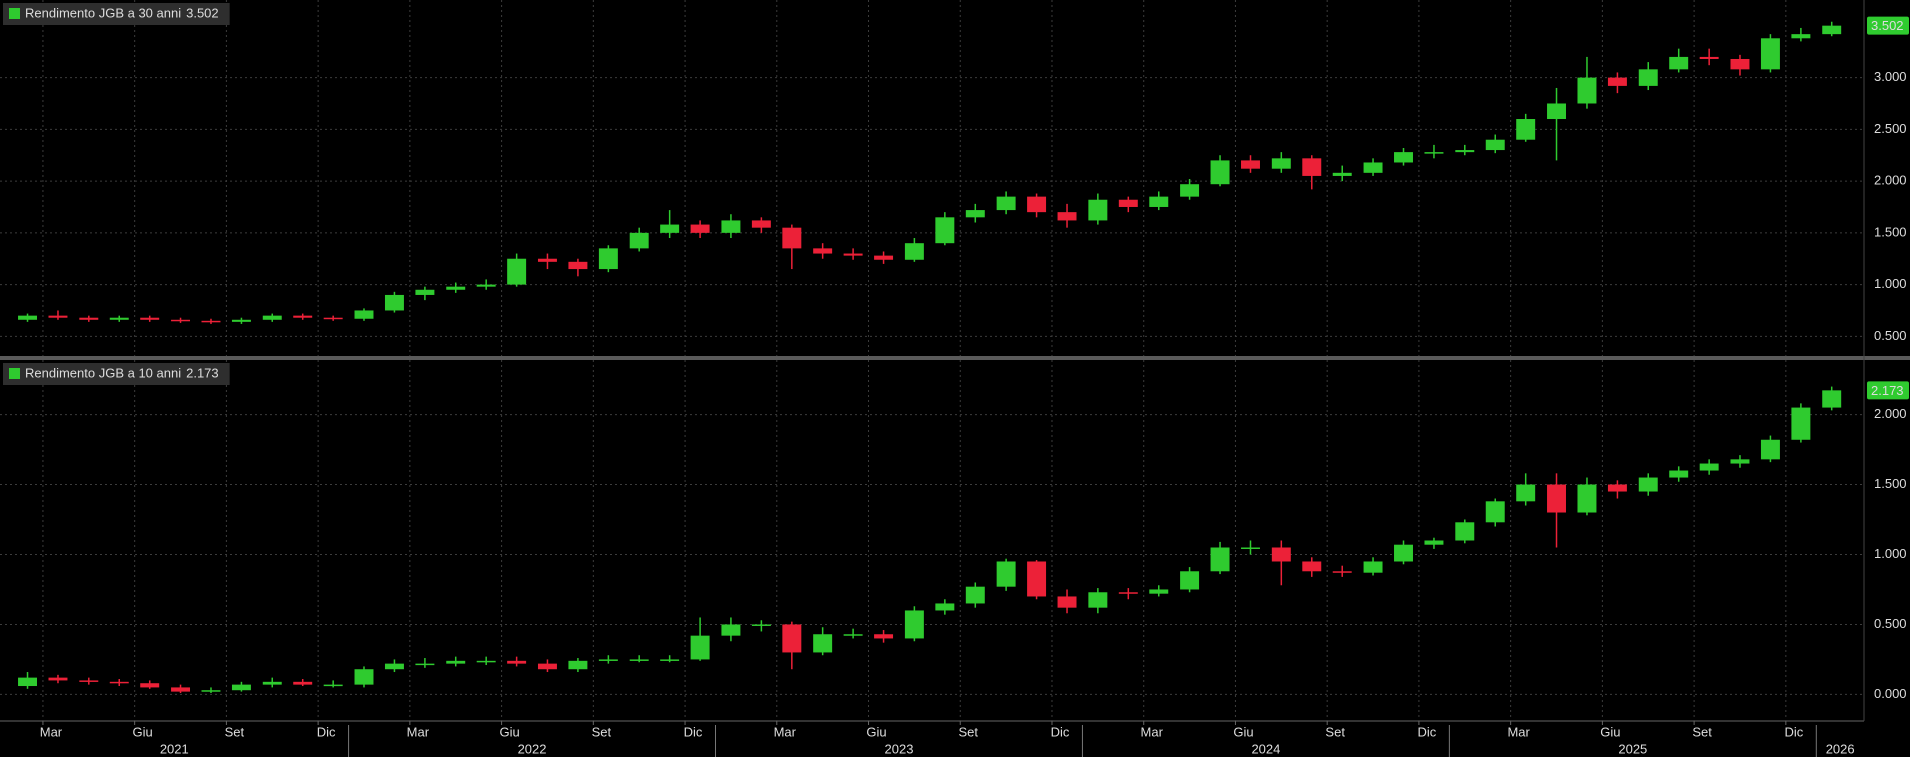 This screenshot has width=1910, height=757. What do you see at coordinates (1890, 128) in the screenshot?
I see `y-tick-label: 2.500` at bounding box center [1890, 128].